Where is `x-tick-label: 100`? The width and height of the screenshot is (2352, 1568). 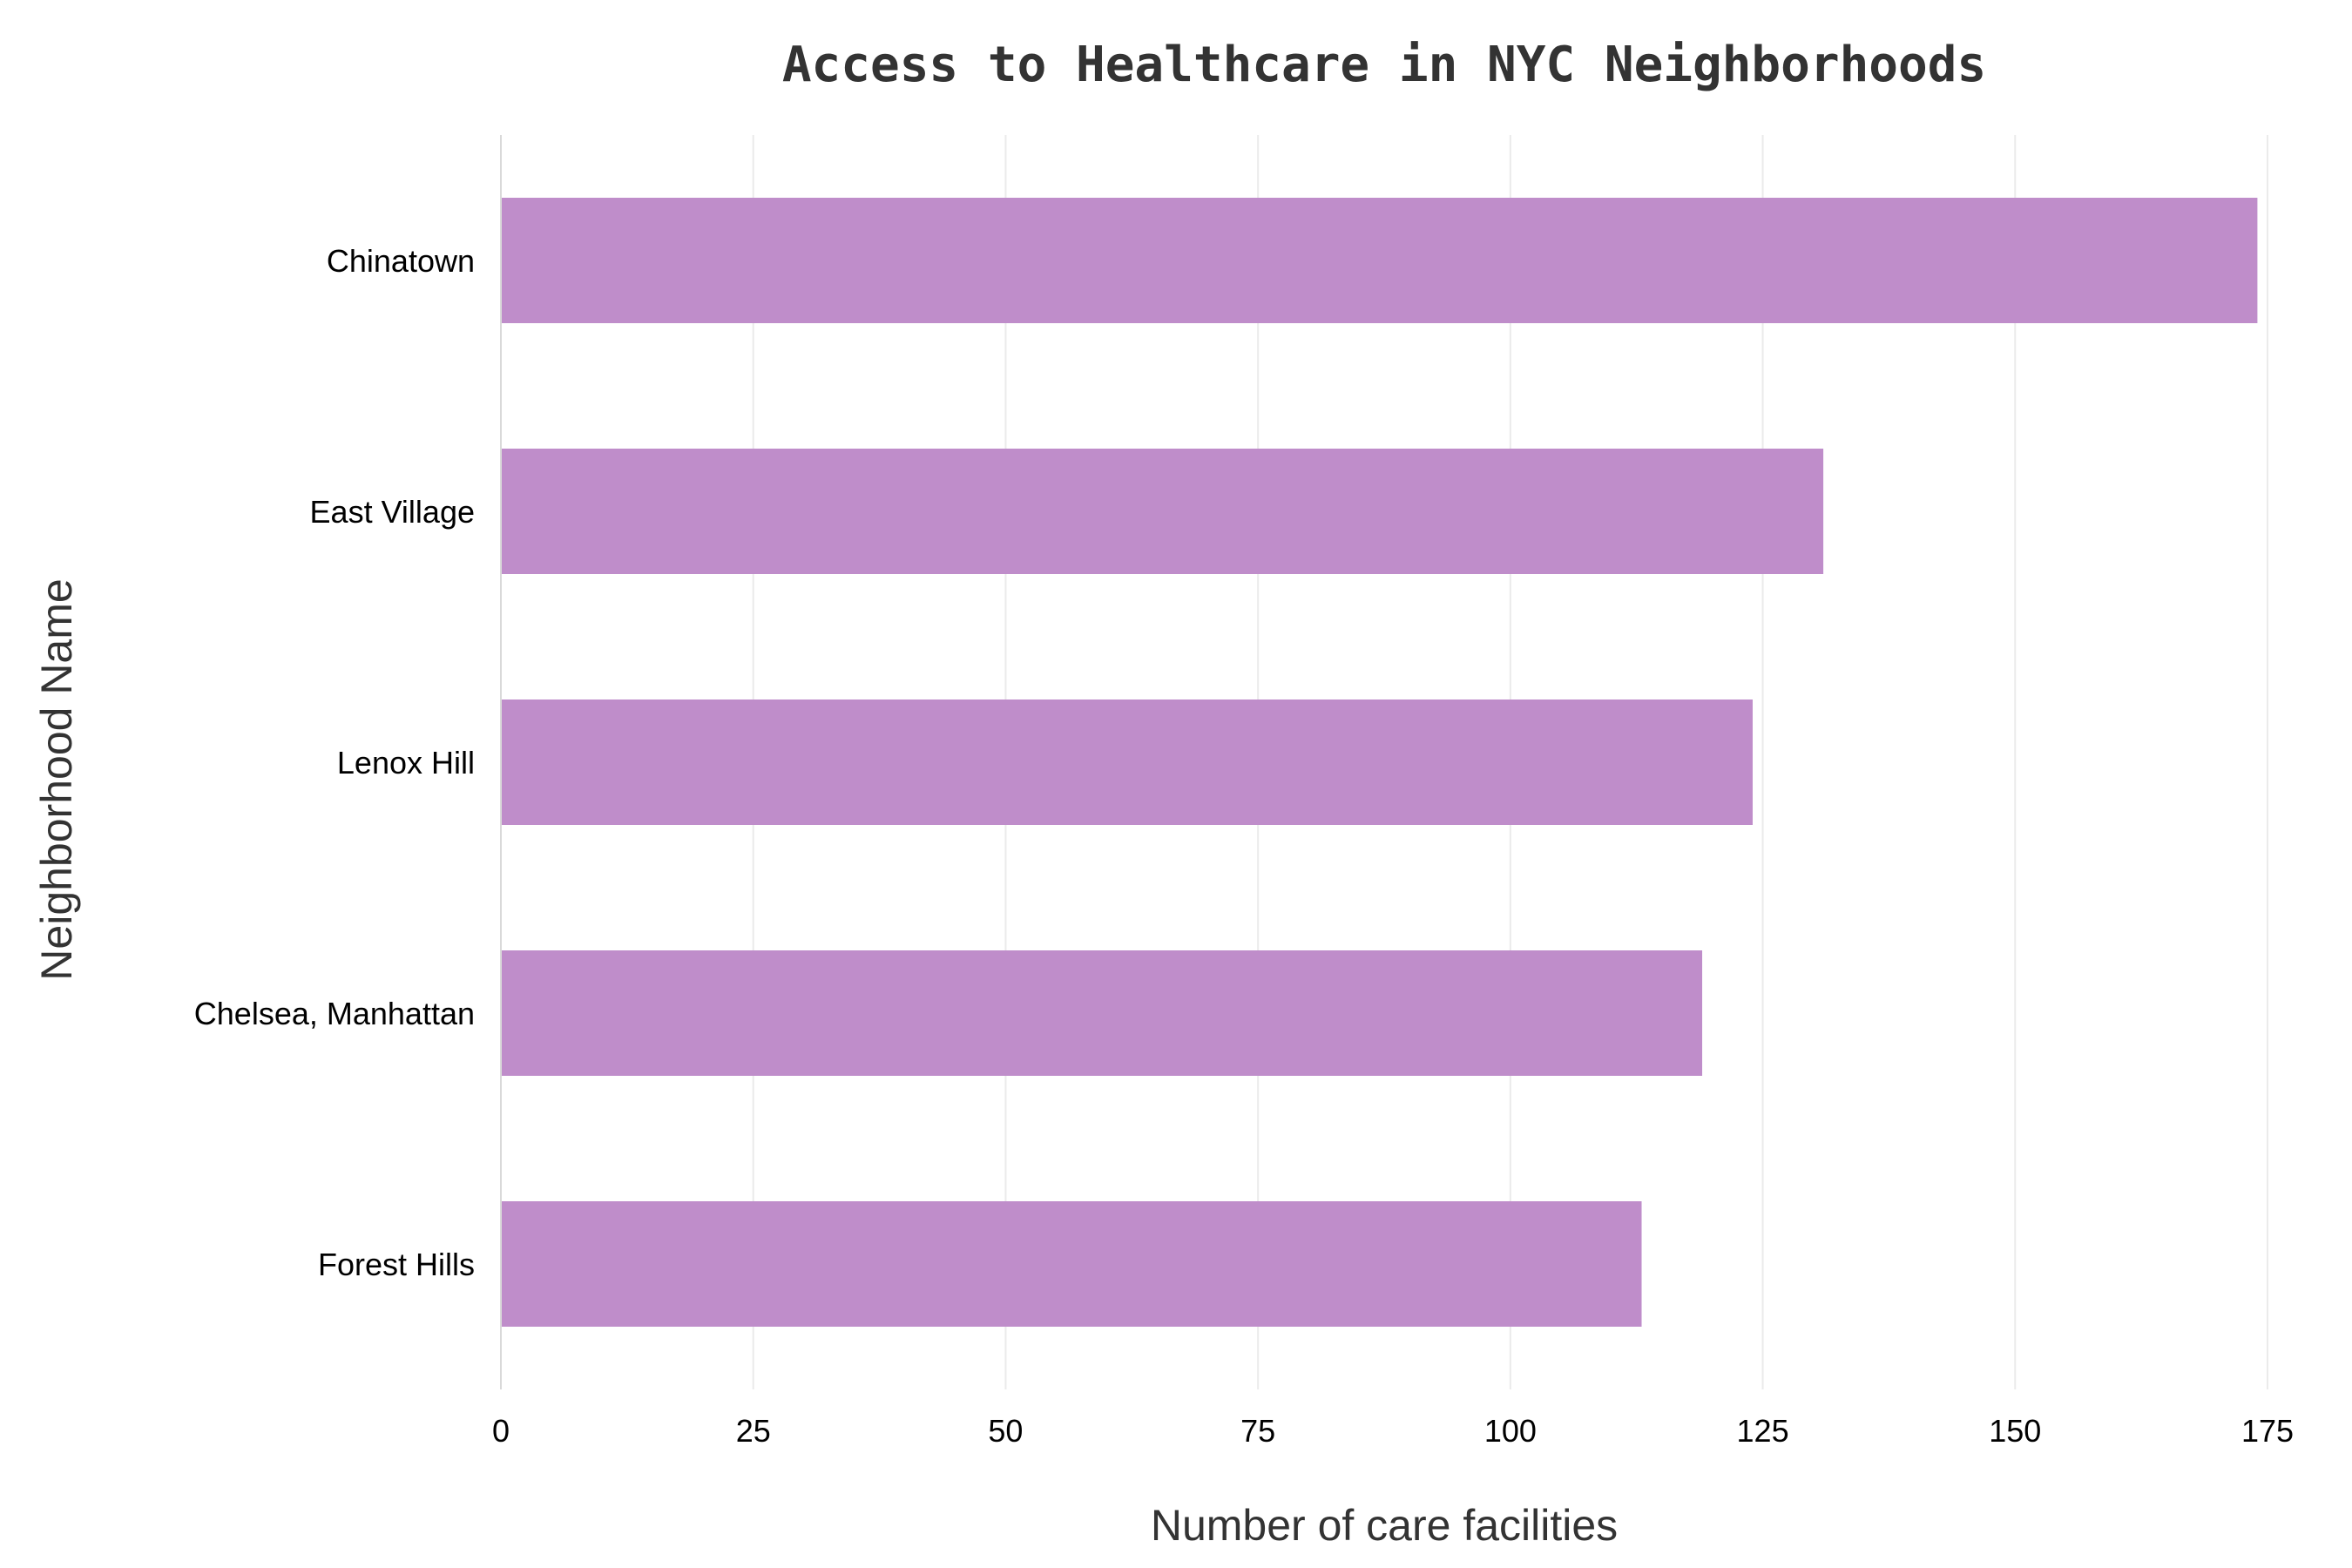
x-tick-label: 100 is located at coordinates (1510, 1431).